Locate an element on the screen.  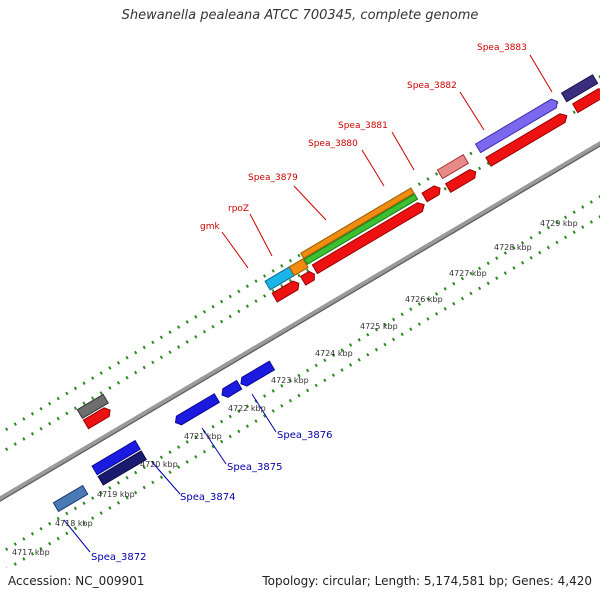
scale-label: 4719 kbp is located at coordinates (116, 494).